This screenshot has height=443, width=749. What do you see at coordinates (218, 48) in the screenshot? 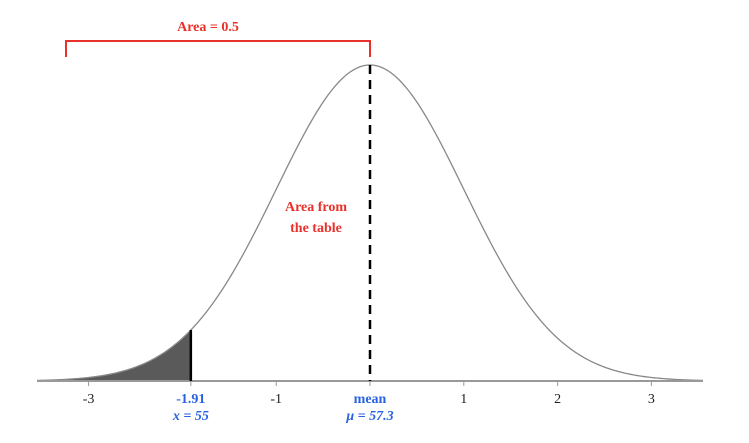
I see `area-bracket` at bounding box center [218, 48].